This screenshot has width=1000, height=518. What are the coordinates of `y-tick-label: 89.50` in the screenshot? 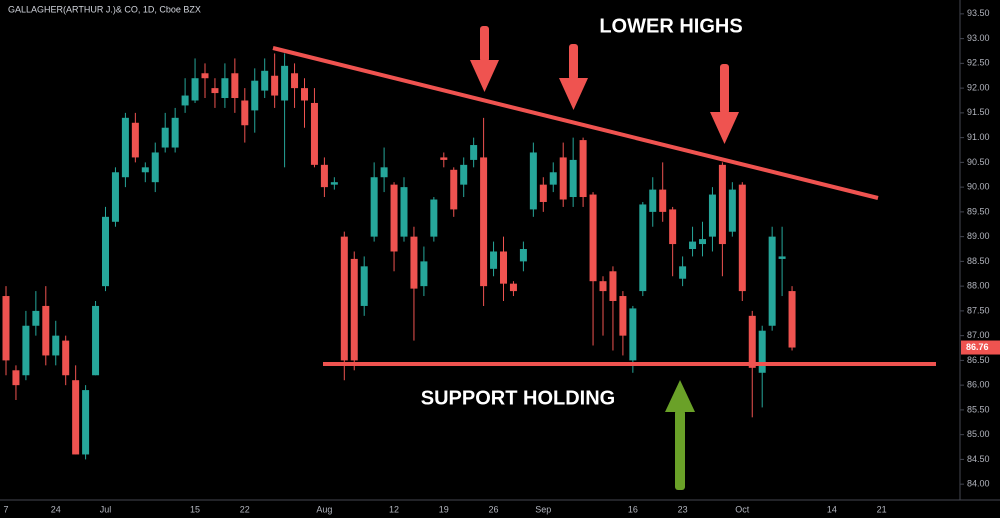 It's located at (978, 211).